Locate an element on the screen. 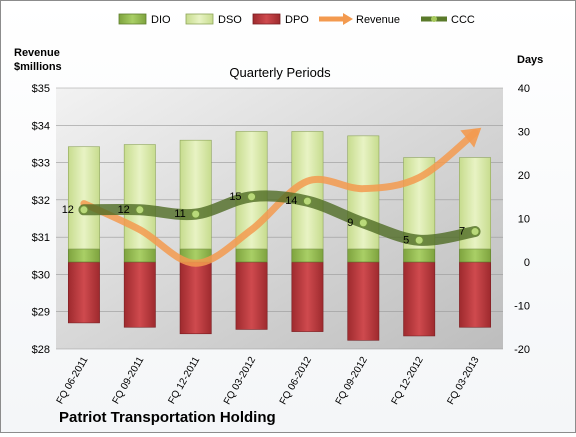  category-label: FQ 03-2013 is located at coordinates (463, 381).